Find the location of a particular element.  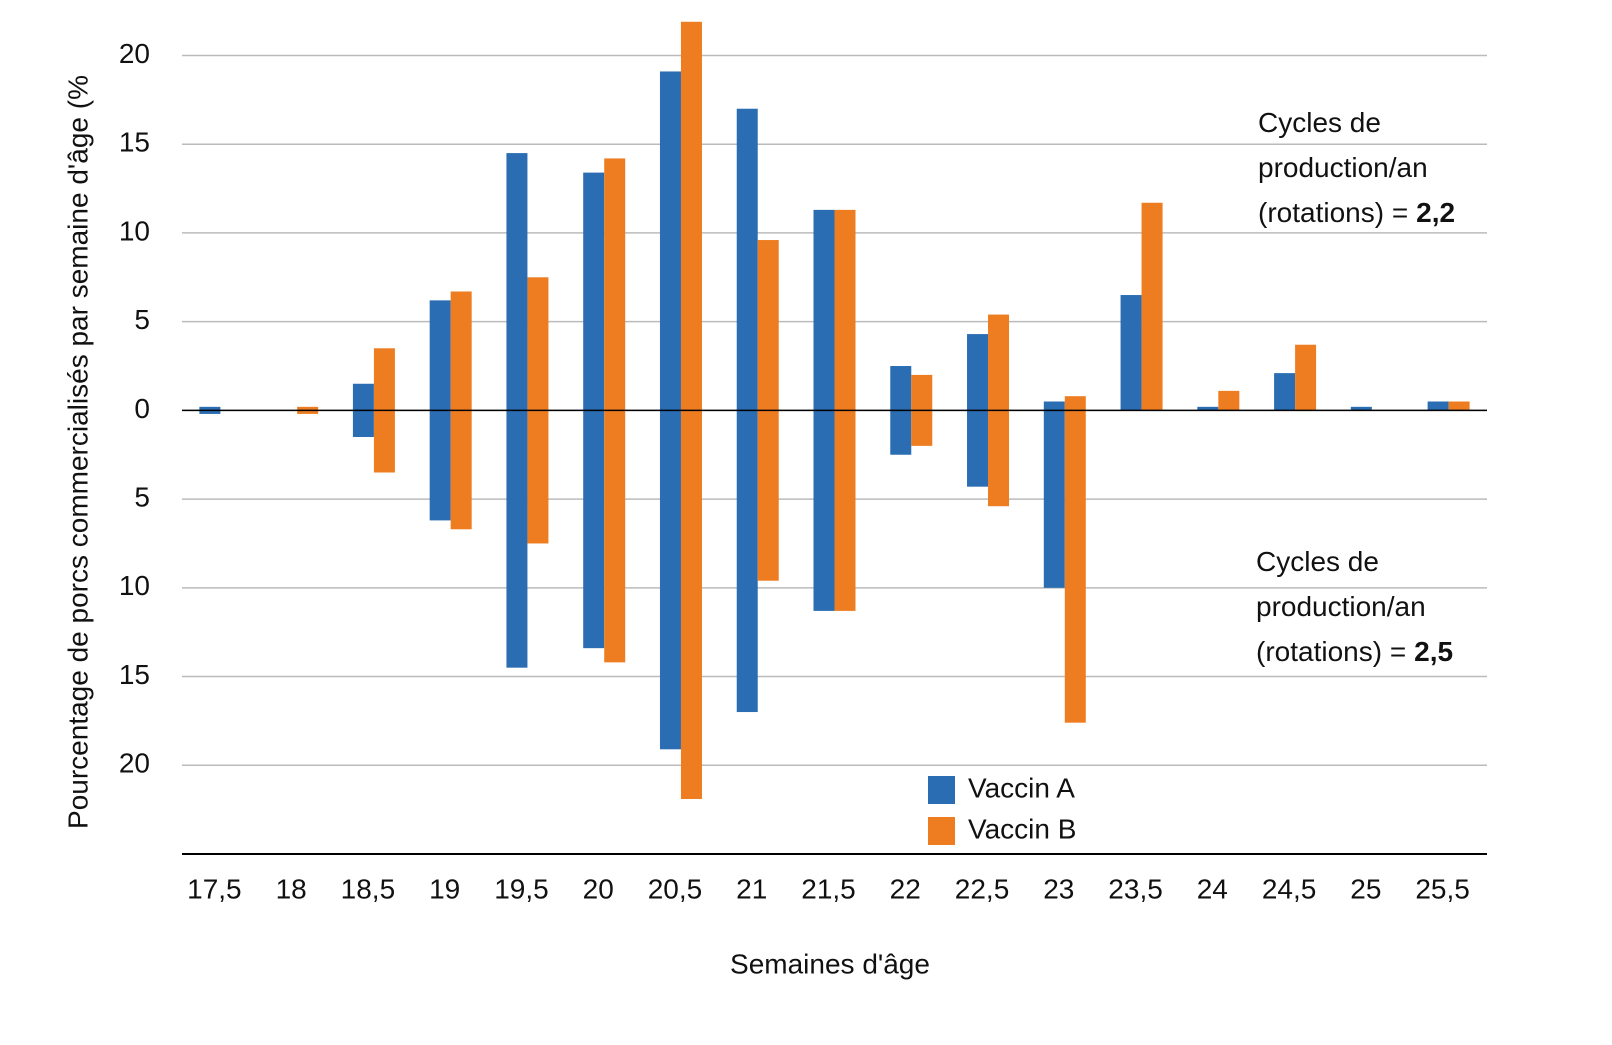

x-tick-label: 24,5 is located at coordinates (1289, 888).